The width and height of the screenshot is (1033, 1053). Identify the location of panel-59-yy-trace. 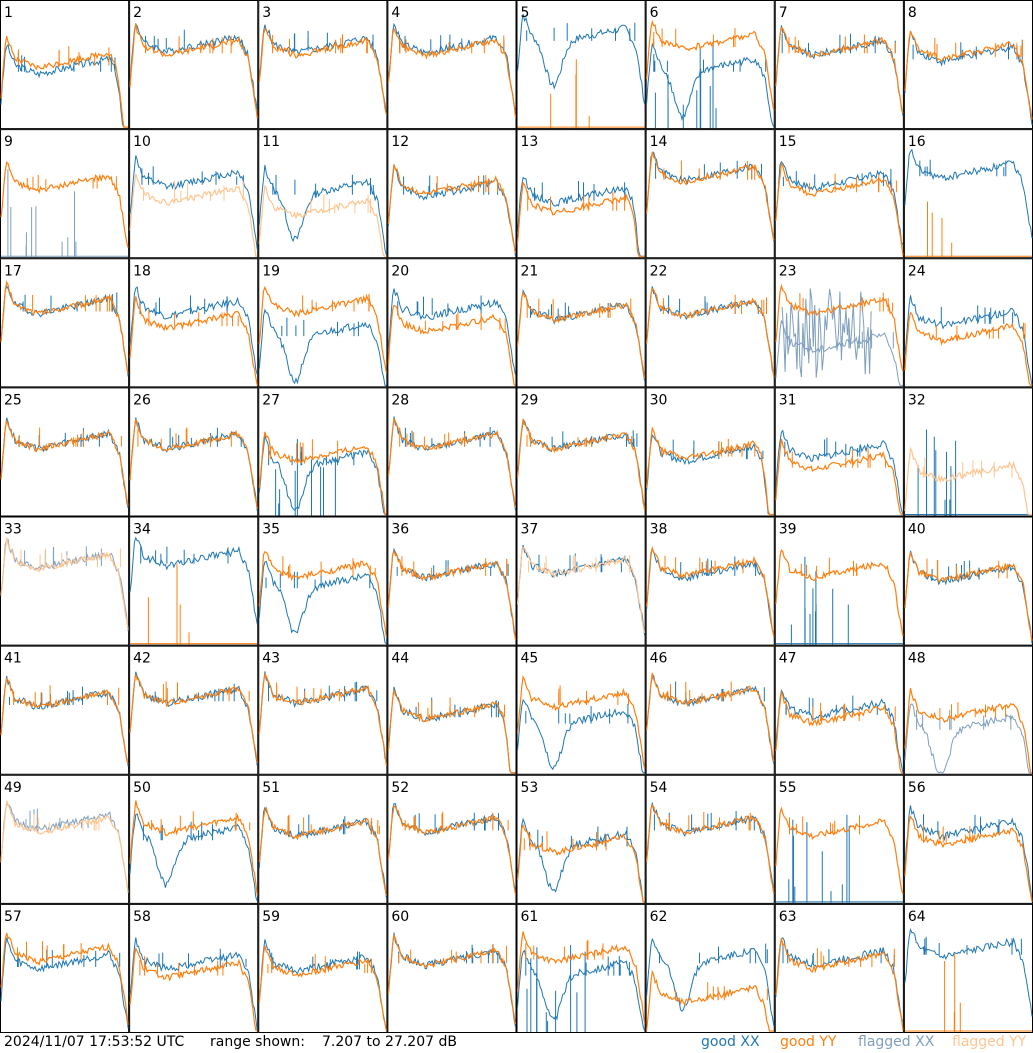
(322, 988).